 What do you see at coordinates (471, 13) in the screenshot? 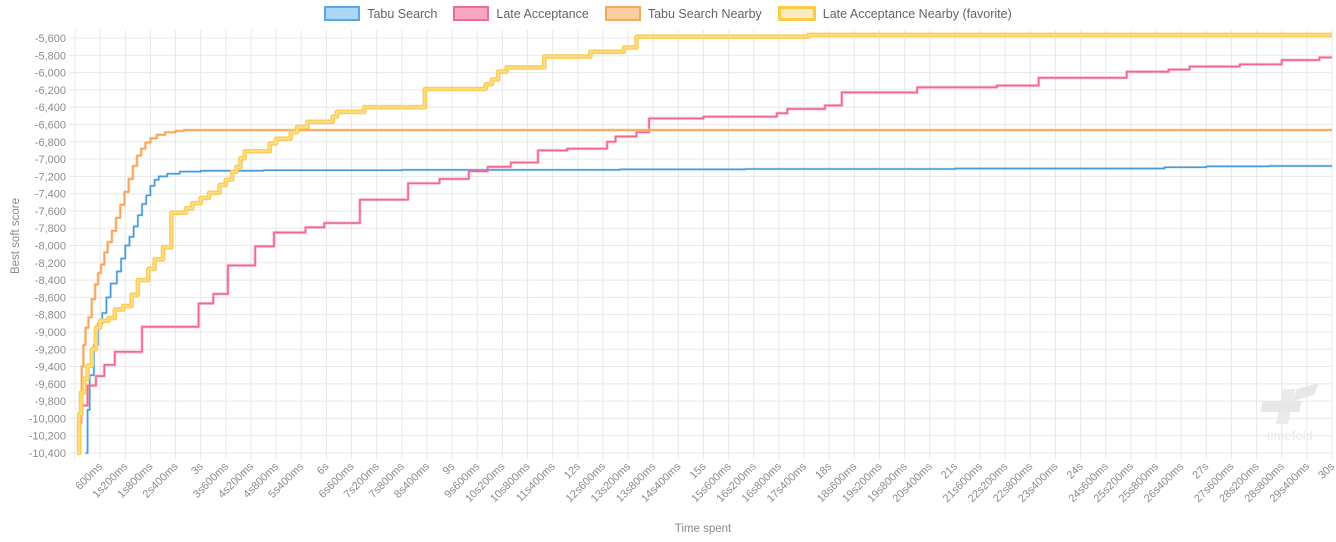
I see `legend-swatch-late-acceptance` at bounding box center [471, 13].